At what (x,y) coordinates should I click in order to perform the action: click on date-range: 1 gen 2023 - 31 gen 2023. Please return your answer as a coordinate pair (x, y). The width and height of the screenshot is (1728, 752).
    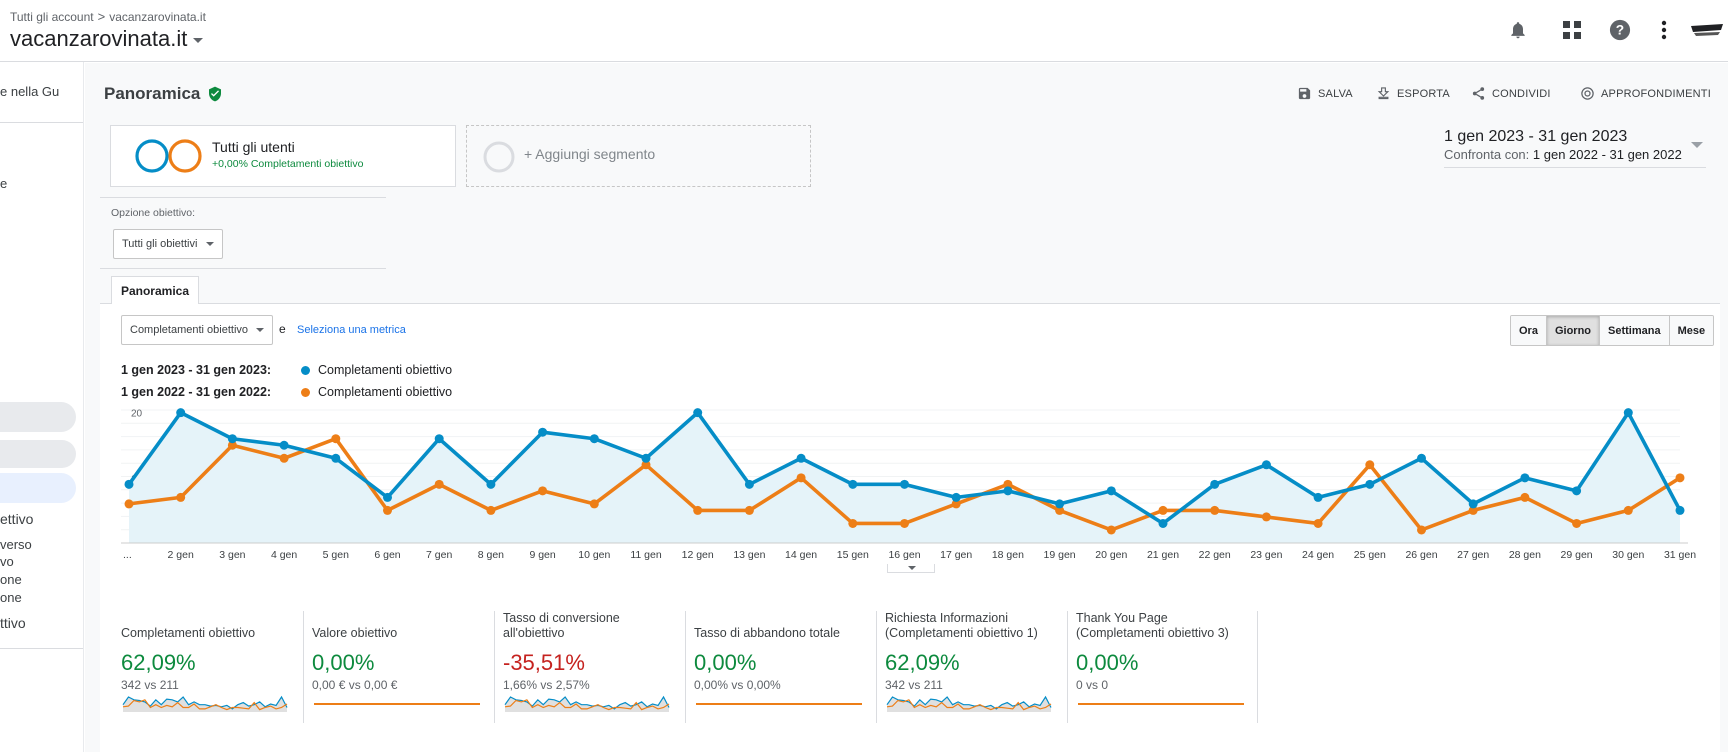
    Looking at the image, I should click on (1536, 136).